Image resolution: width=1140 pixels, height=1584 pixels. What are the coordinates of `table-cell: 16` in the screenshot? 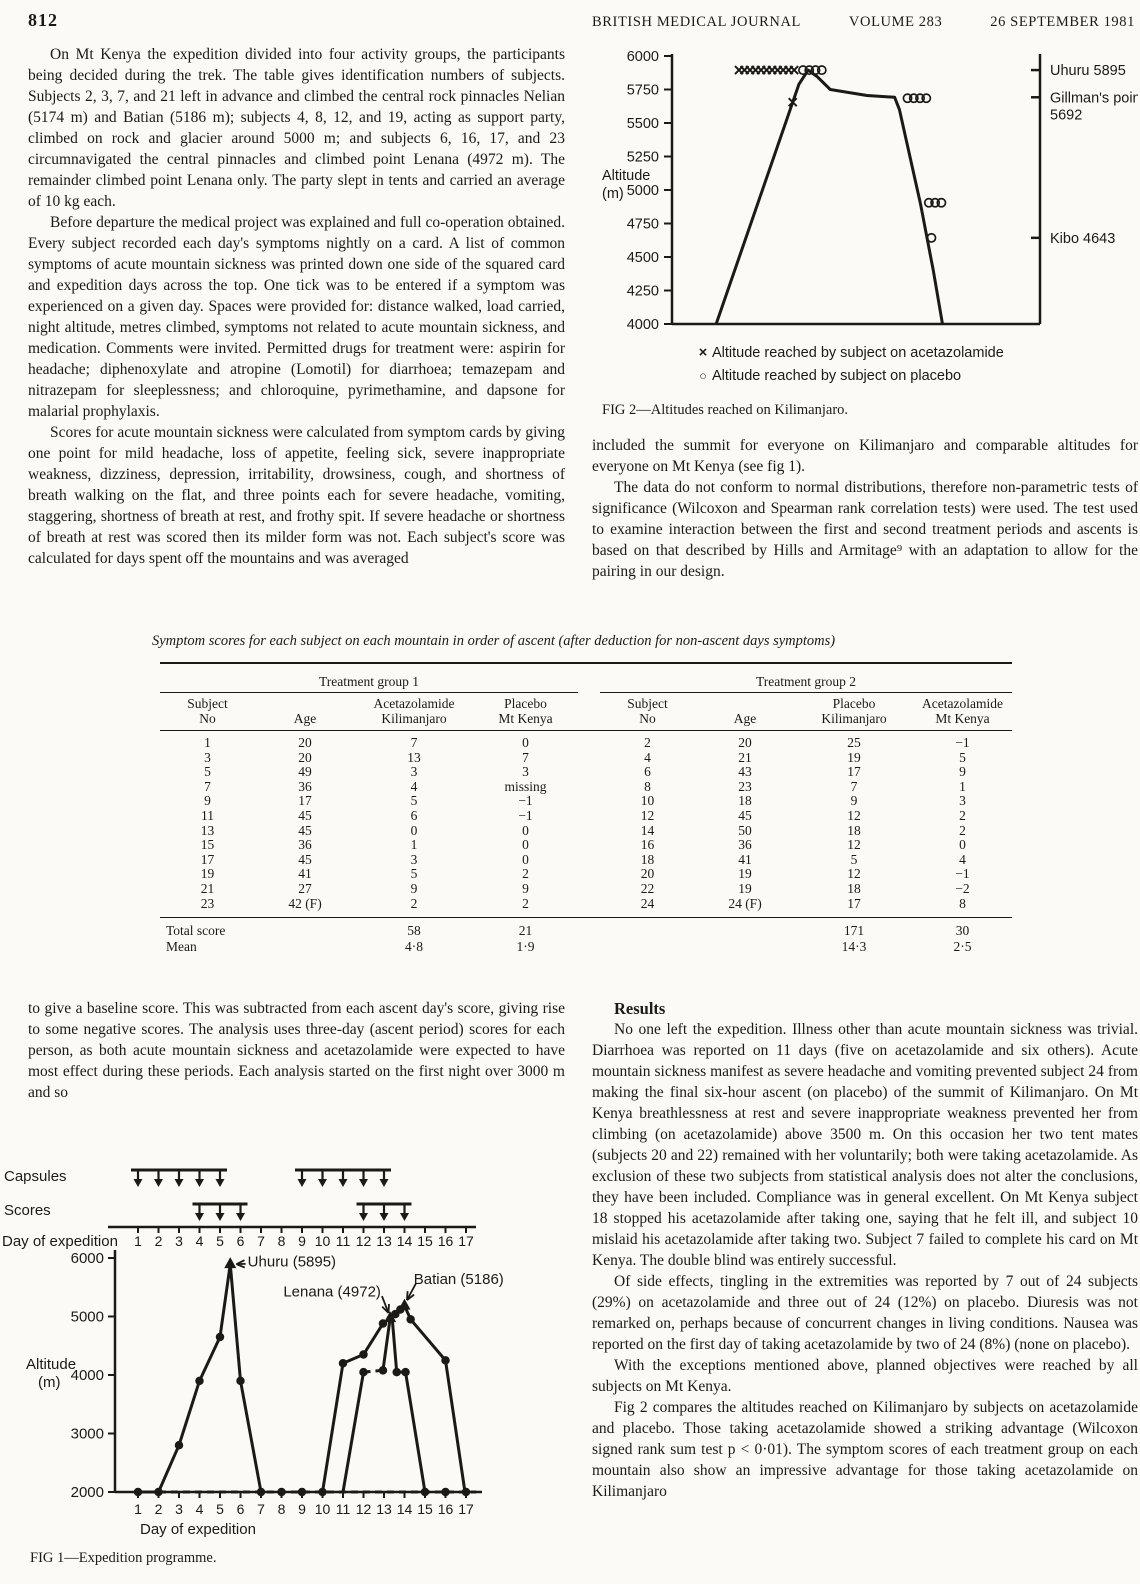 It's located at (647, 845).